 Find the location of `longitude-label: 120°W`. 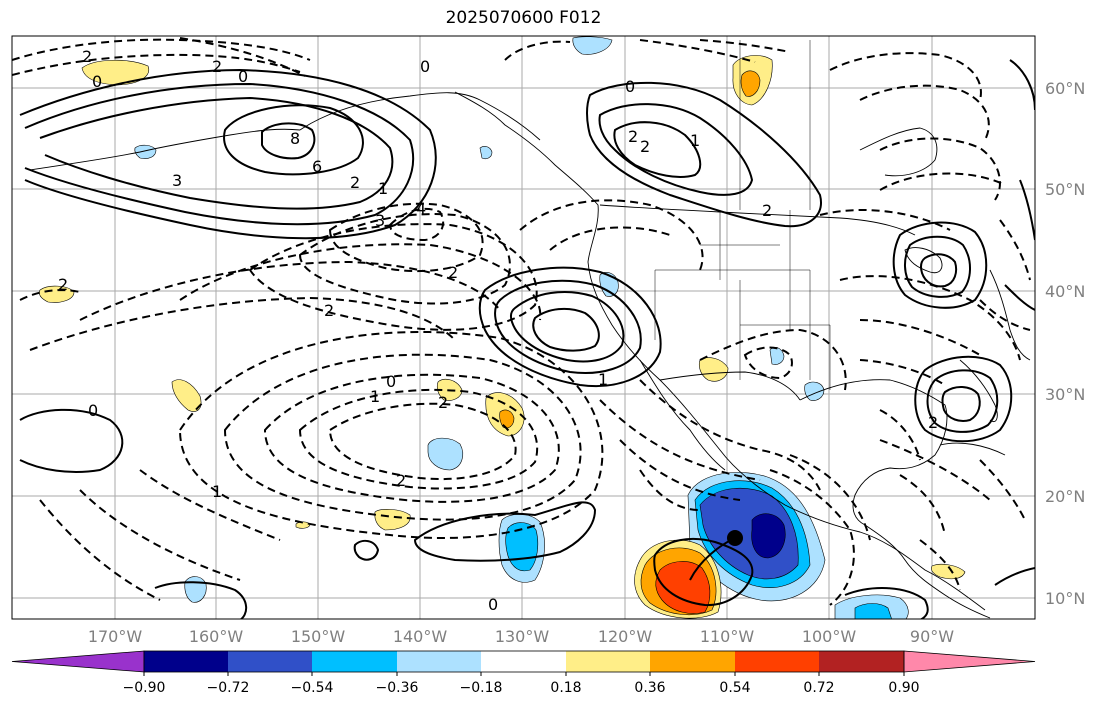

longitude-label: 120°W is located at coordinates (625, 636).